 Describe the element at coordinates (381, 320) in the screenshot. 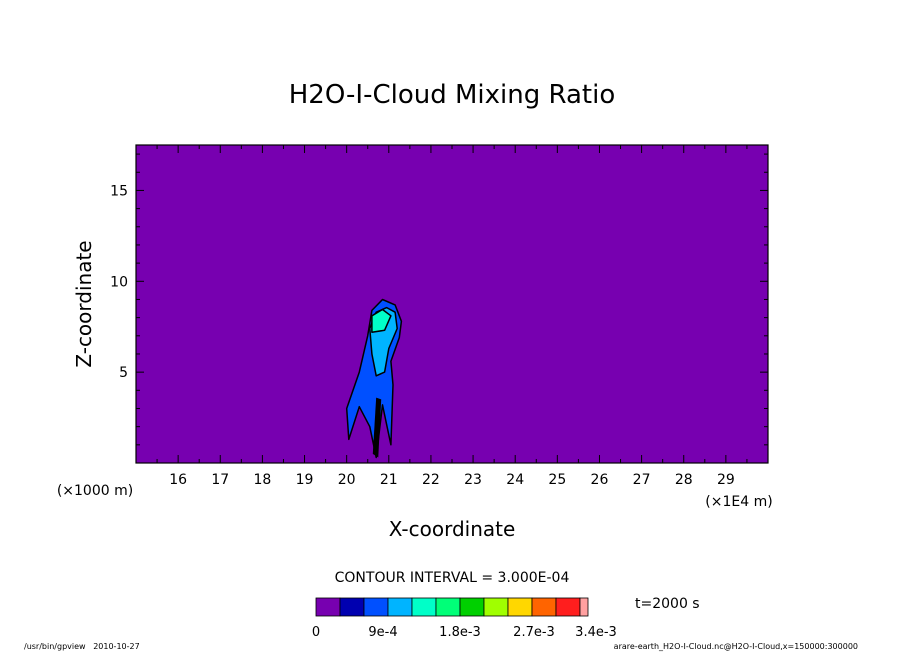

I see `contour-region` at that location.